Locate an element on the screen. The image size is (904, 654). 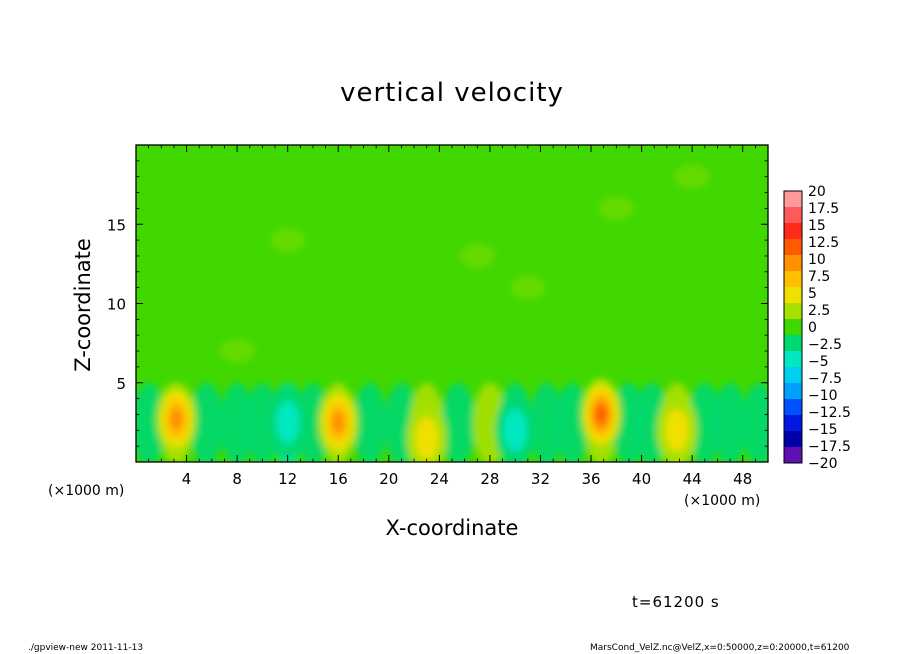
x-tick-label: 36 is located at coordinates (590, 479).